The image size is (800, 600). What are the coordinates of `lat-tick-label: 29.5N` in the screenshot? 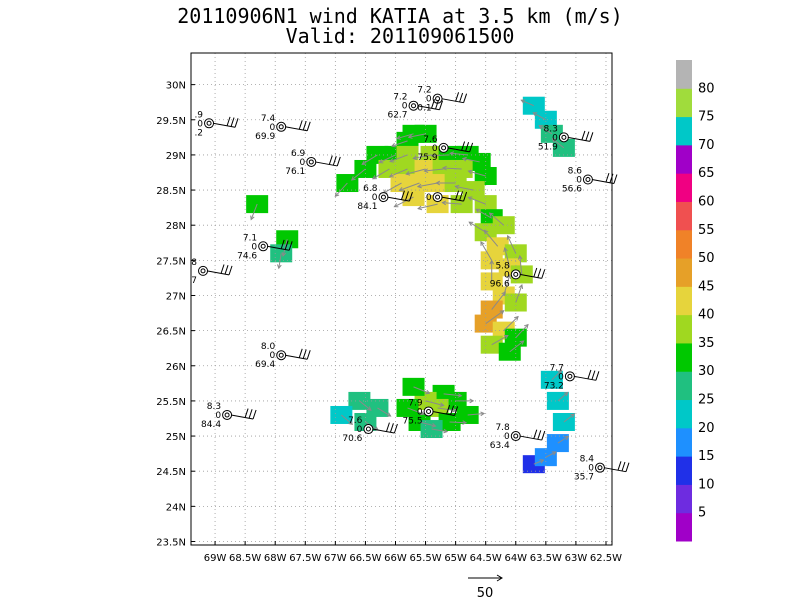 It's located at (171, 121).